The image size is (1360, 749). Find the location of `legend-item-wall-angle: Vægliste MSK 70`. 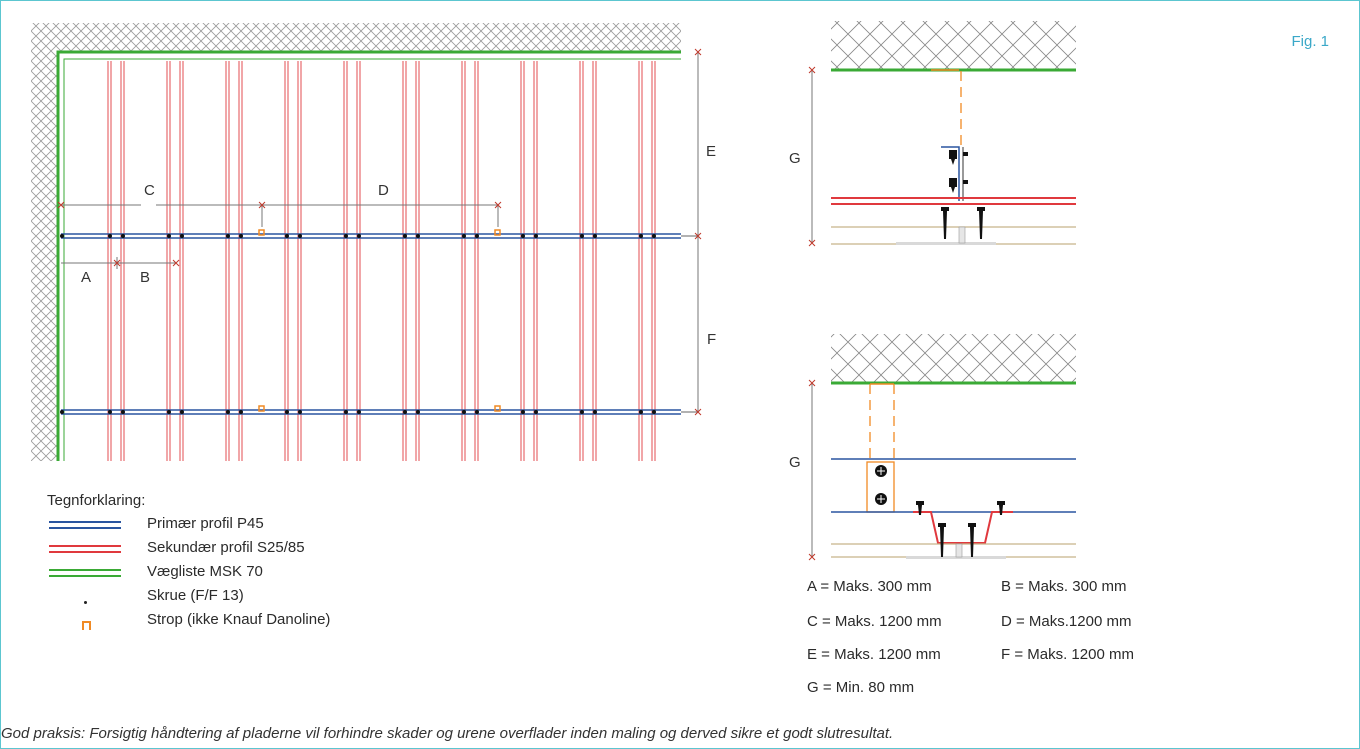

legend-item-wall-angle: Vægliste MSK 70 is located at coordinates (239, 574).